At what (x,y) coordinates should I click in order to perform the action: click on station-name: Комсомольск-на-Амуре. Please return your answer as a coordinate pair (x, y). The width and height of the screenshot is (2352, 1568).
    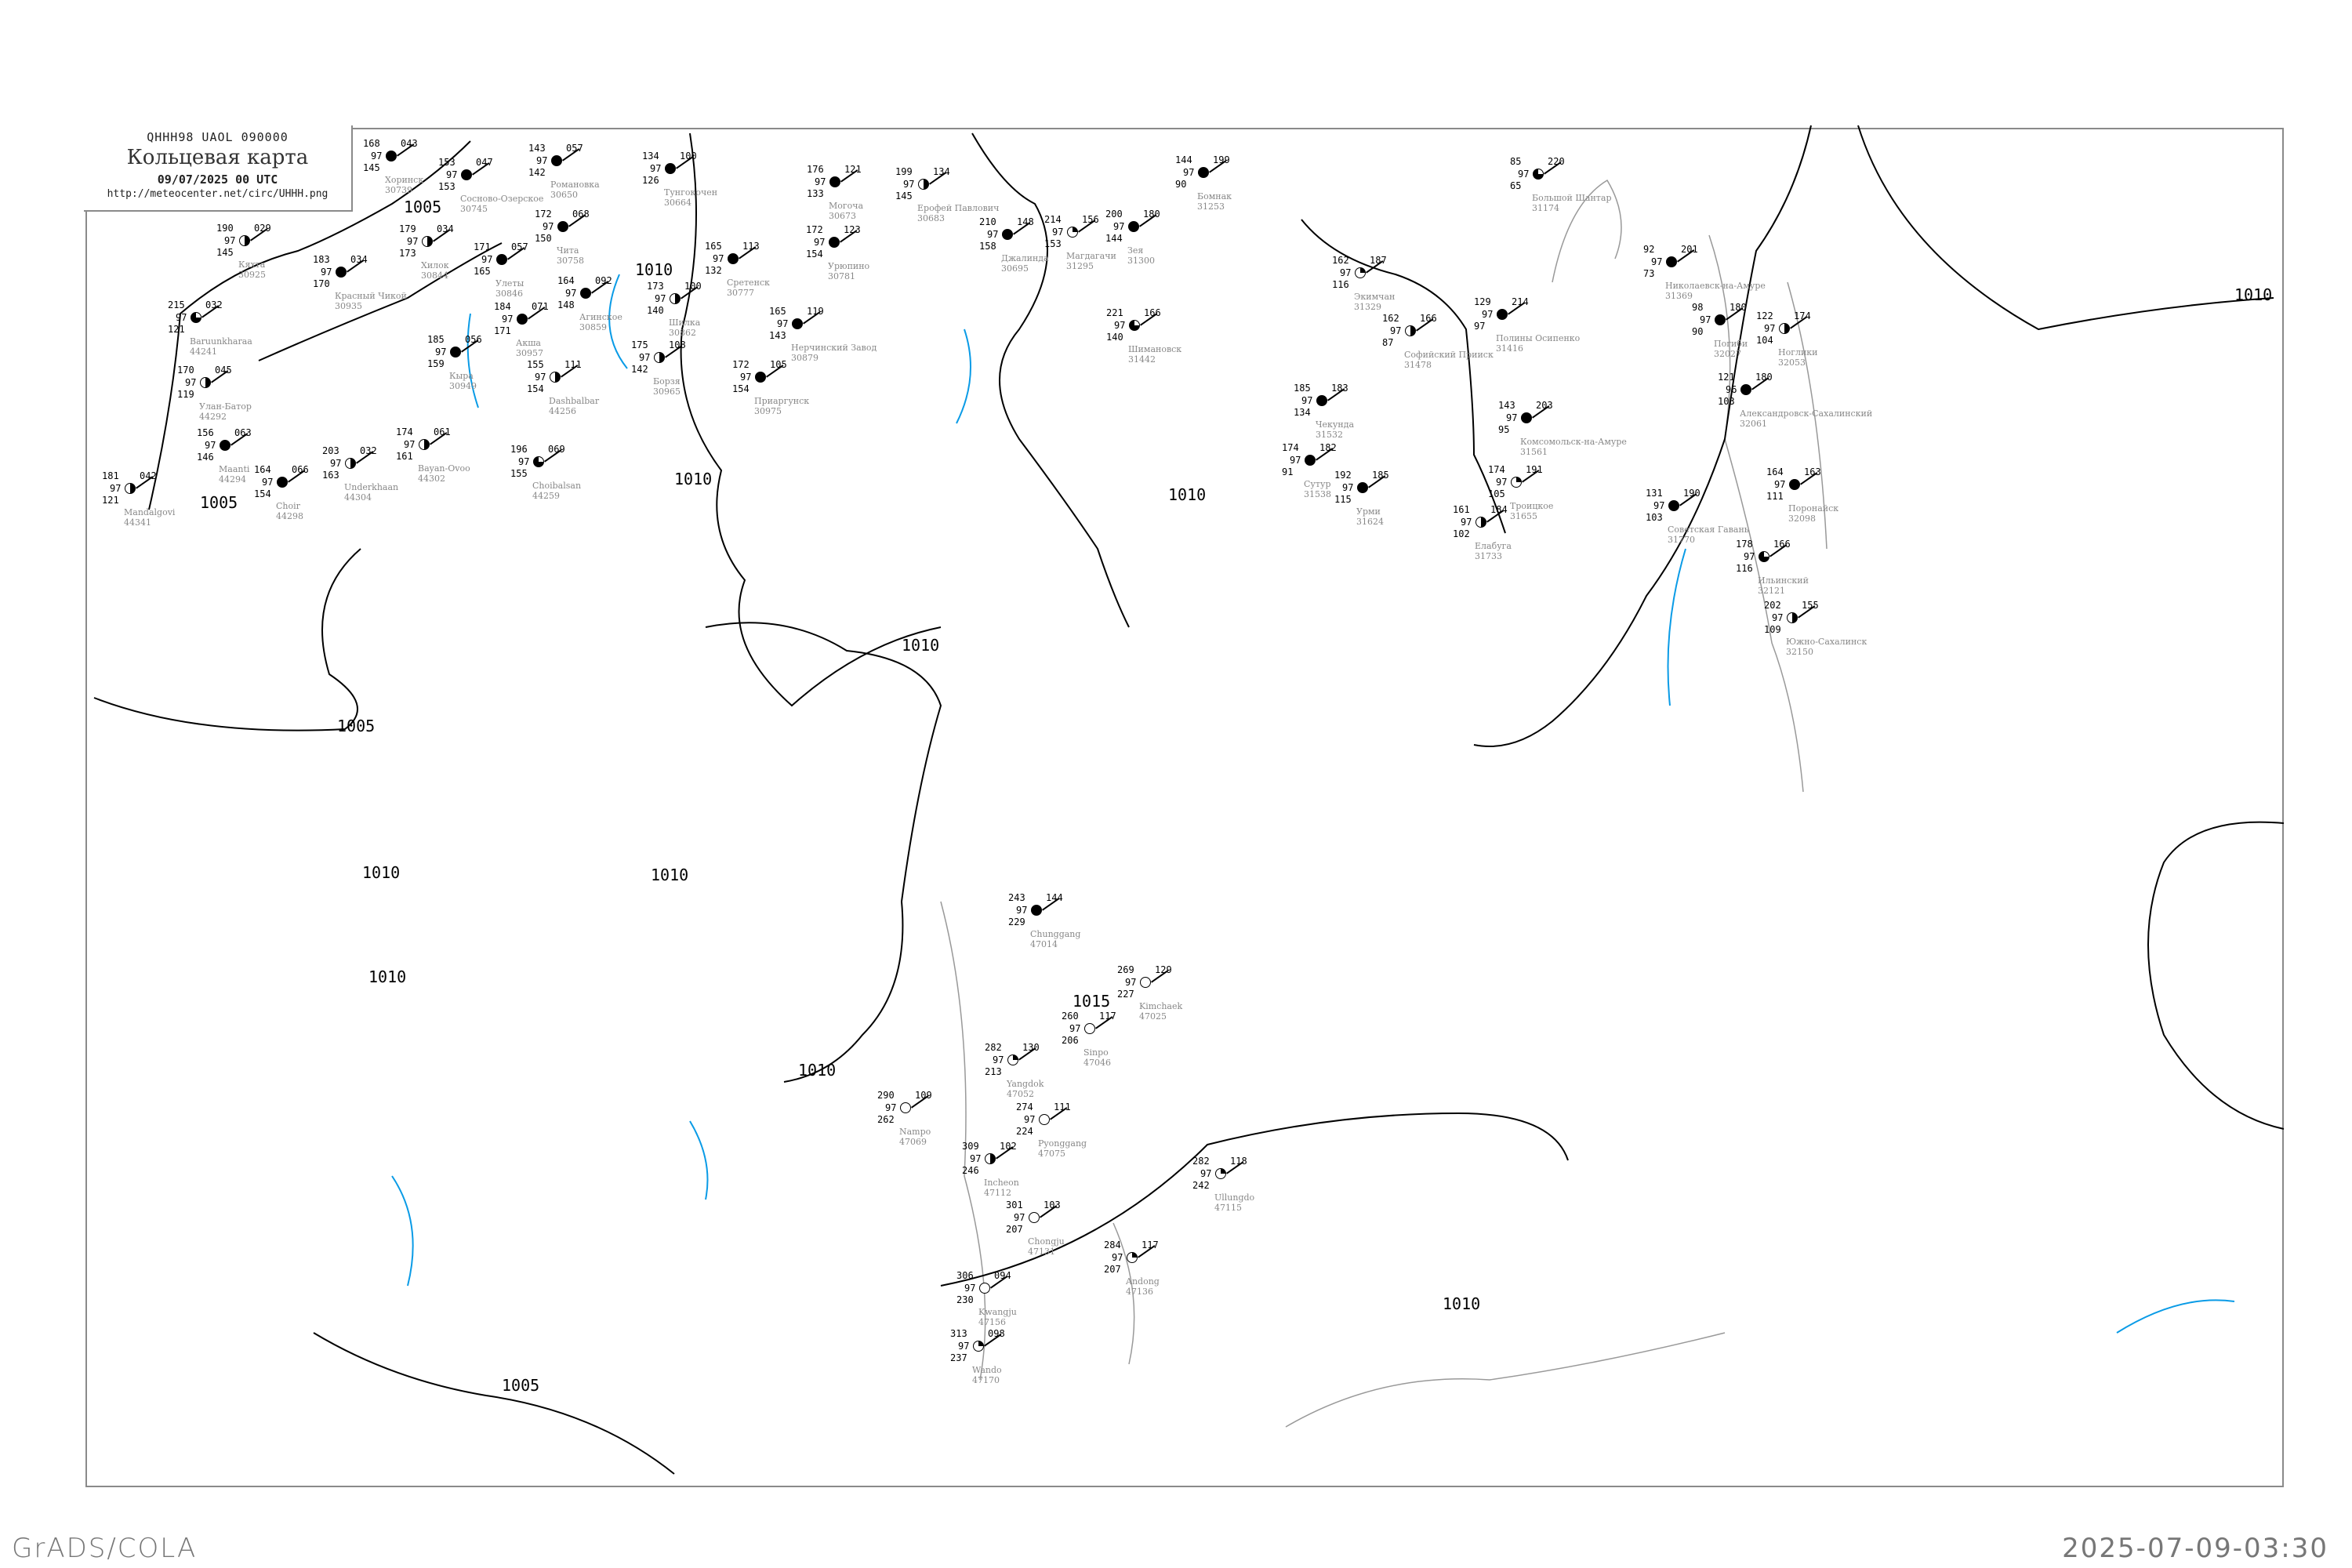
    Looking at the image, I should click on (1573, 442).